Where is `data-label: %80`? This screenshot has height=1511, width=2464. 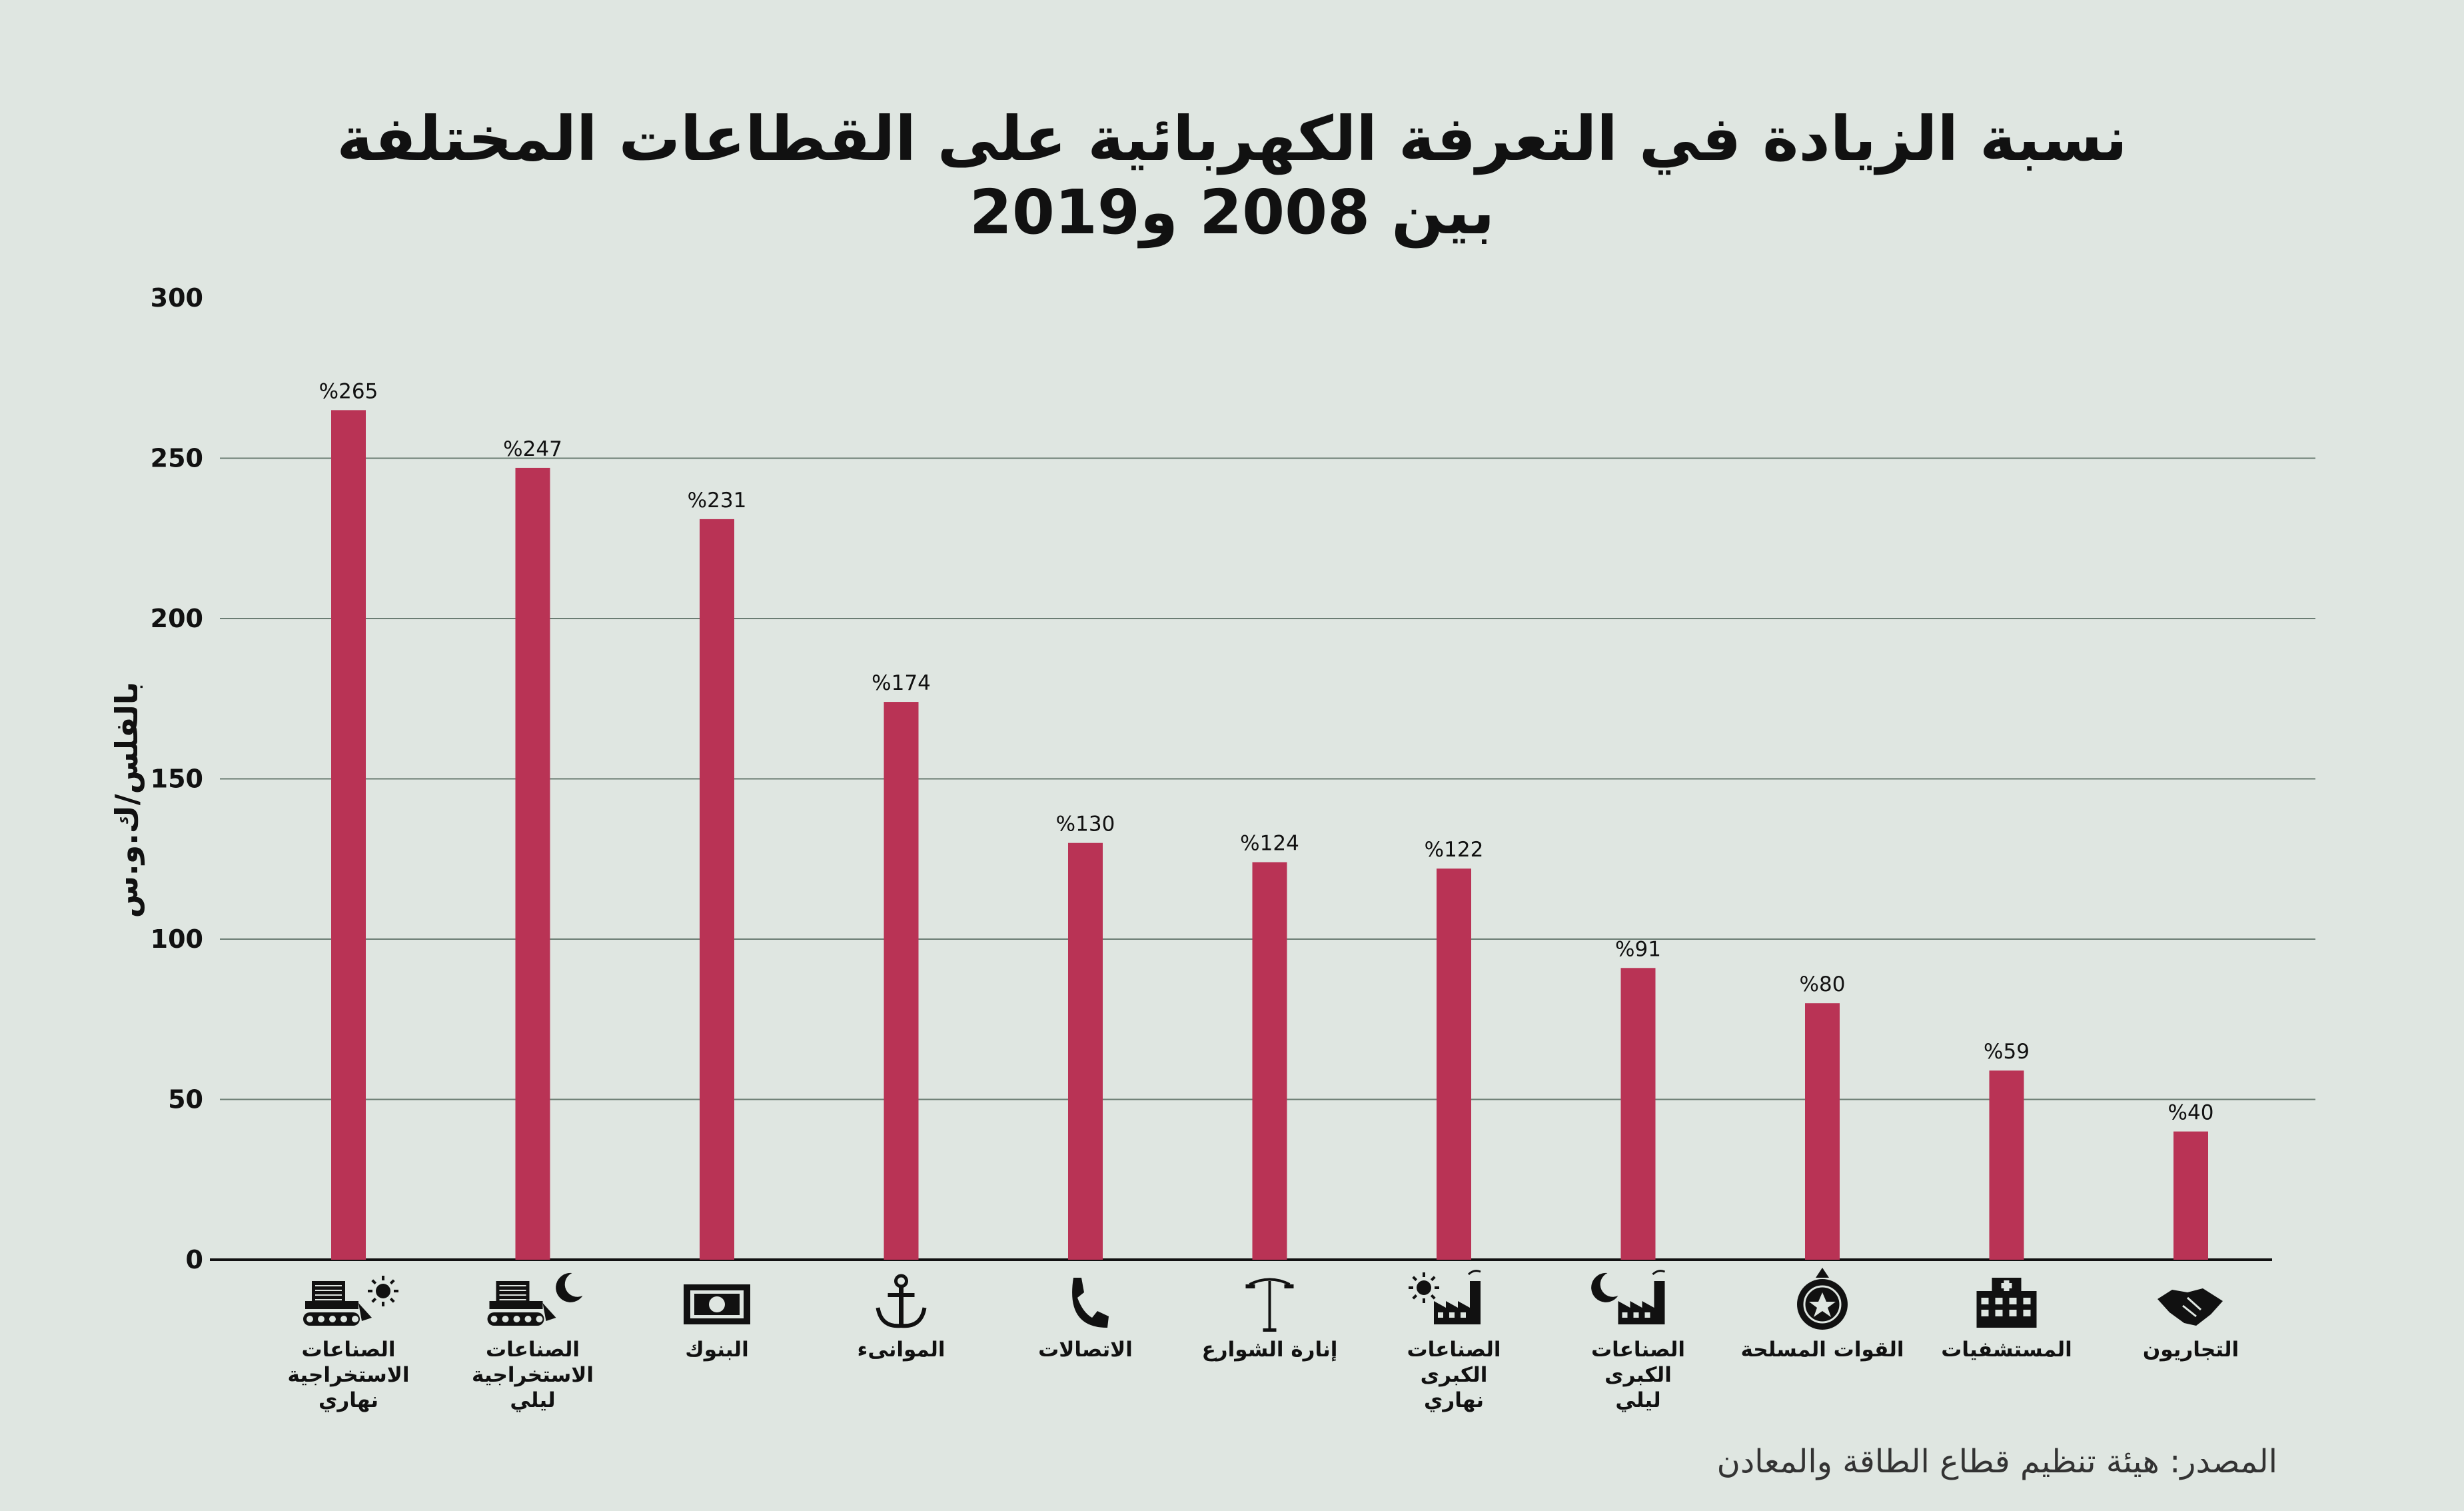
data-label: %80 is located at coordinates (1823, 984).